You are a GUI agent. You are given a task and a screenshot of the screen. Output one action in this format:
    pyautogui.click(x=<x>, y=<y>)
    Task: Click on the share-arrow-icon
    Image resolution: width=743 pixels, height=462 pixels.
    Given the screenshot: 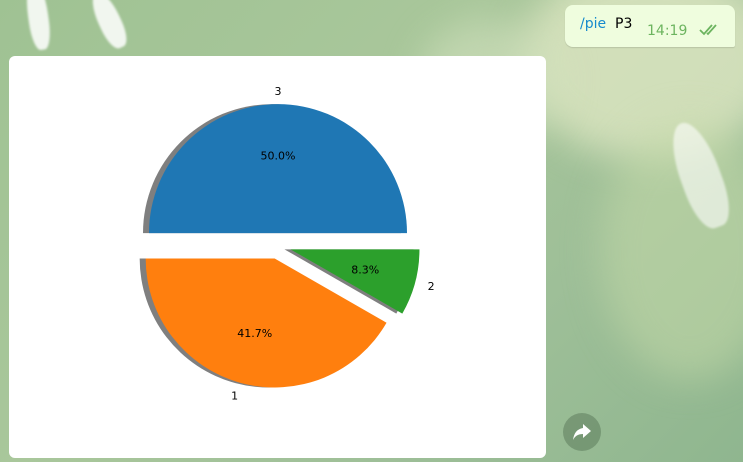 What is the action you would take?
    pyautogui.click(x=582, y=432)
    